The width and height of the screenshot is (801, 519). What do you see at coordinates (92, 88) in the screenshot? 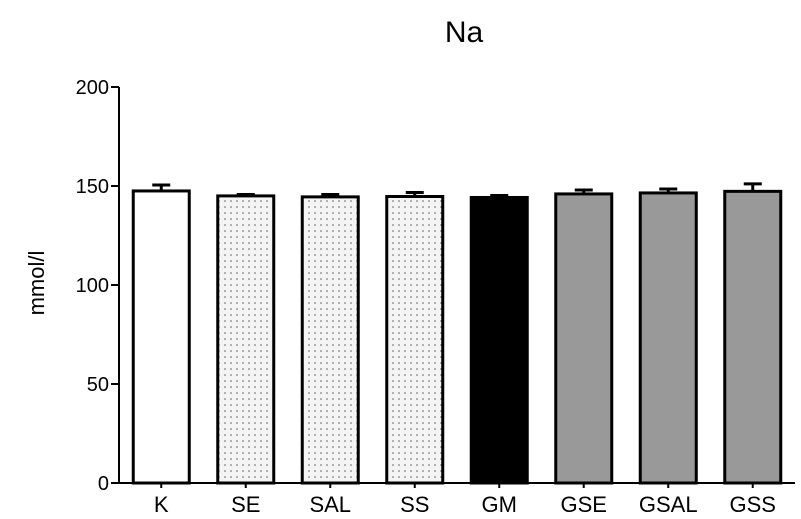
I see `y-tick-label-200: 200` at bounding box center [92, 88].